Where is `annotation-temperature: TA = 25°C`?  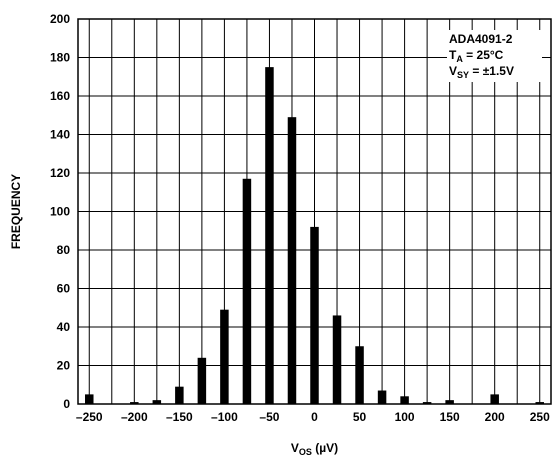 annotation-temperature: TA = 25°C is located at coordinates (476, 56).